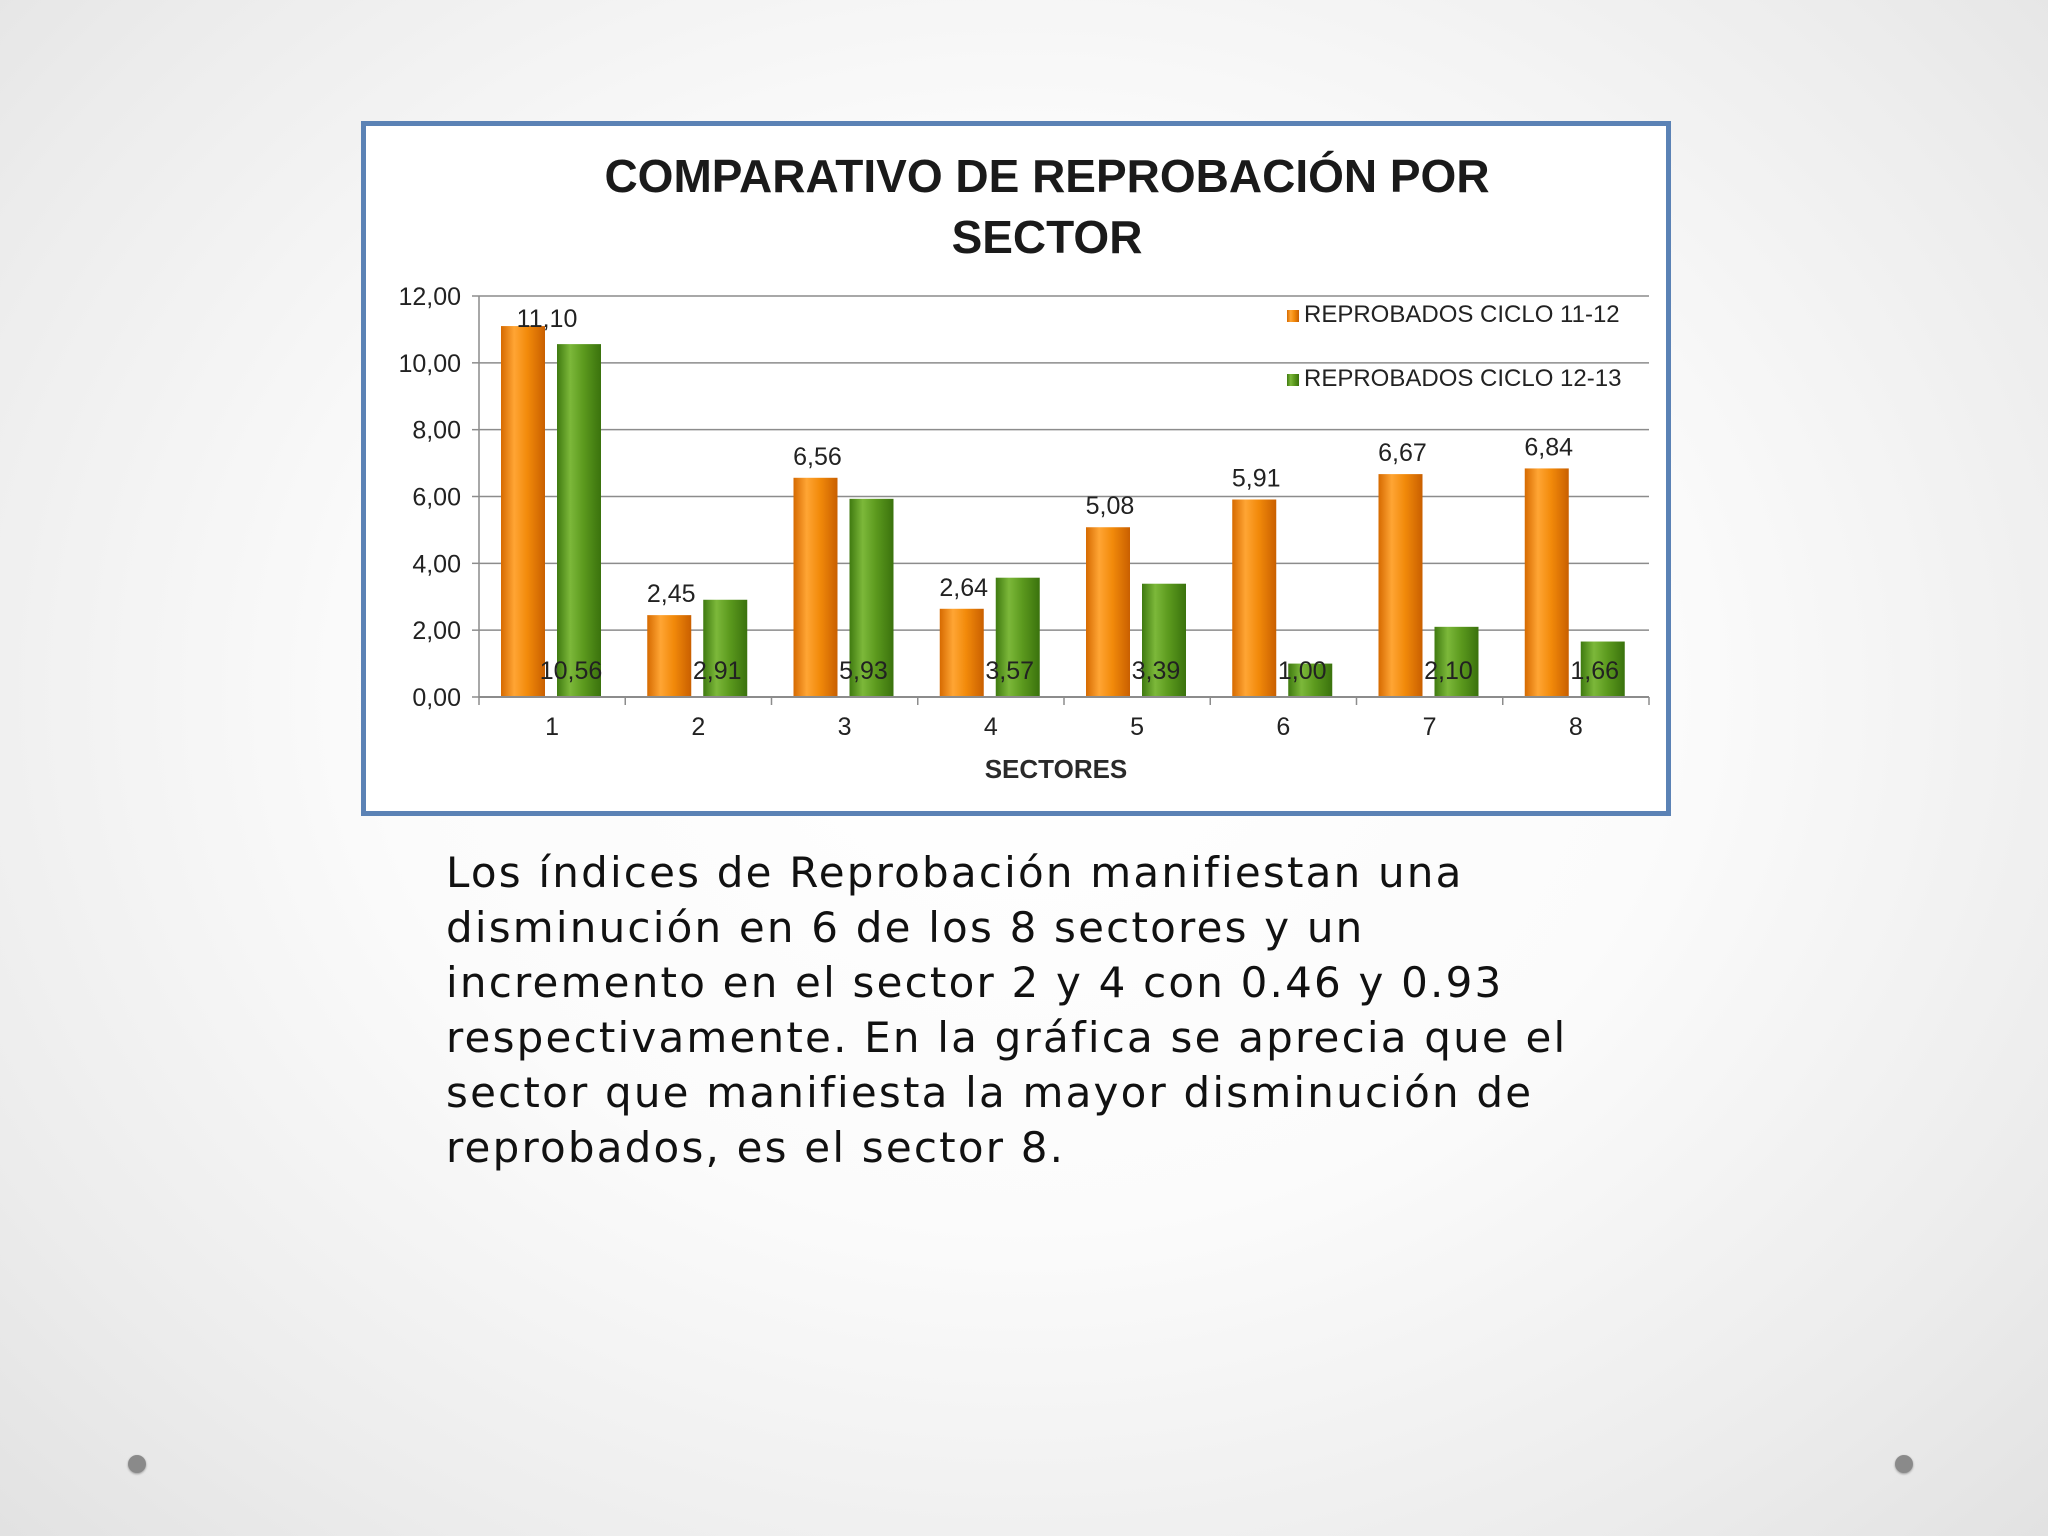 The height and width of the screenshot is (1536, 2048). Describe the element at coordinates (429, 364) in the screenshot. I see `y-tick-label: 10,00` at that location.